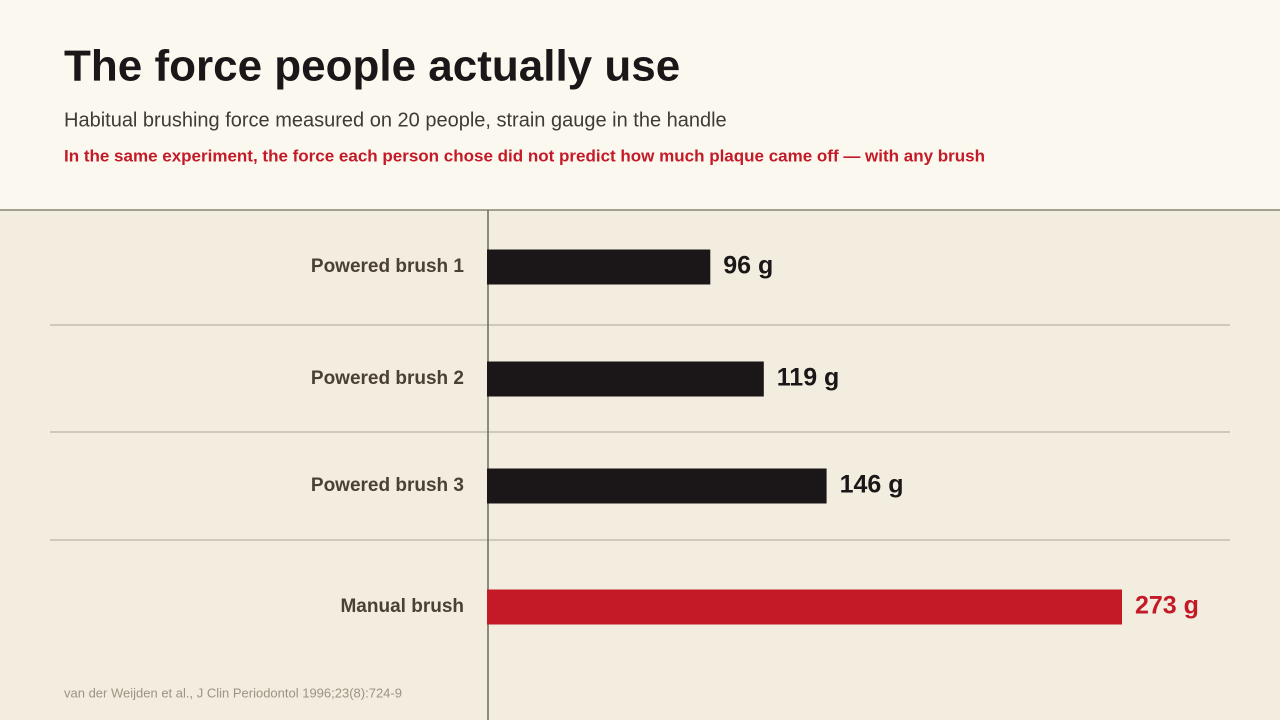  What do you see at coordinates (872, 485) in the screenshot?
I see `value-label: 146 g` at bounding box center [872, 485].